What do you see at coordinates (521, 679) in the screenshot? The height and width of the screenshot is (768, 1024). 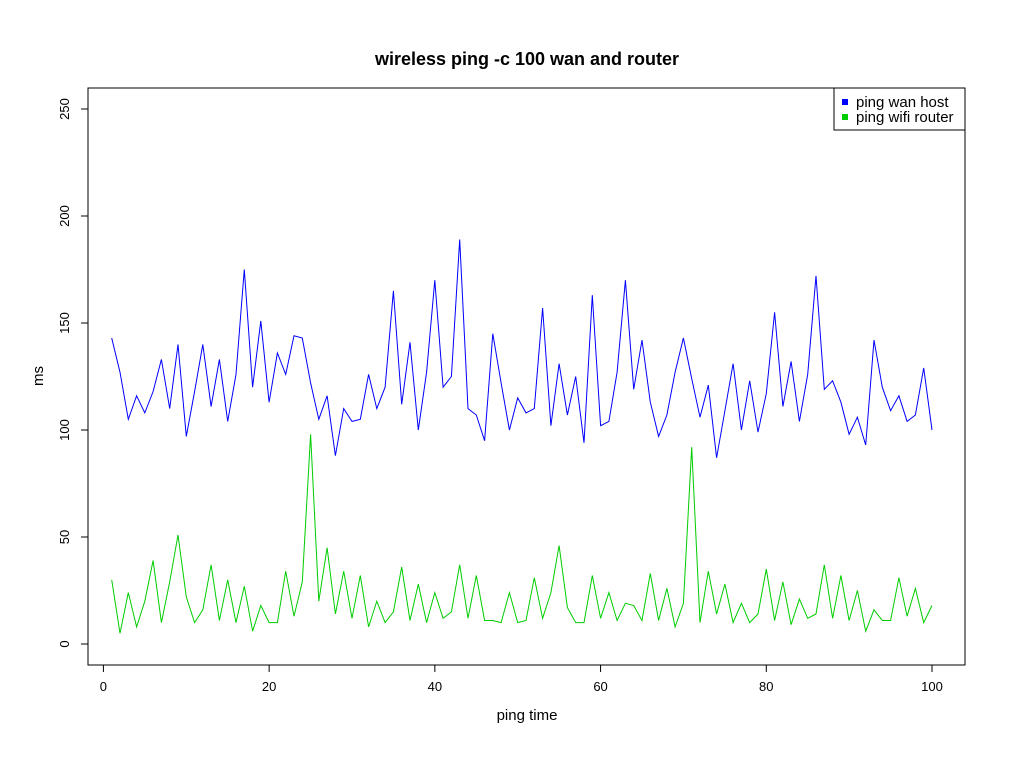 I see `x-axis: 0 20 40 60 80 100` at bounding box center [521, 679].